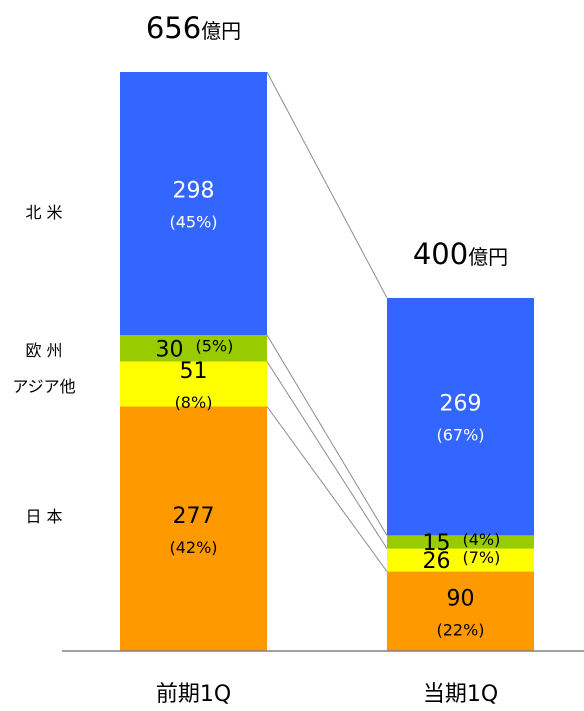  I want to click on percent-label: (45%), so click(193, 222).